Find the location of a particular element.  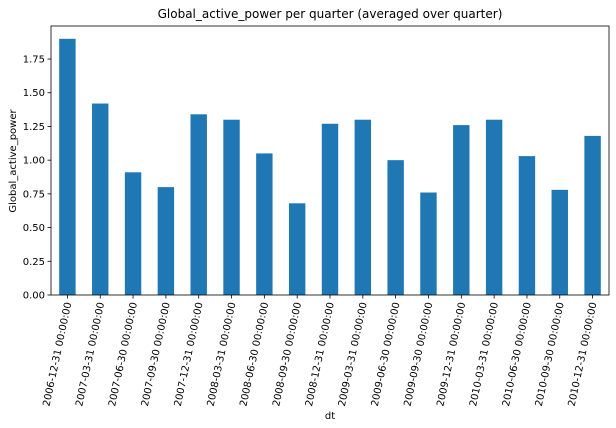

y-tick-label: 1.75 is located at coordinates (34, 60).